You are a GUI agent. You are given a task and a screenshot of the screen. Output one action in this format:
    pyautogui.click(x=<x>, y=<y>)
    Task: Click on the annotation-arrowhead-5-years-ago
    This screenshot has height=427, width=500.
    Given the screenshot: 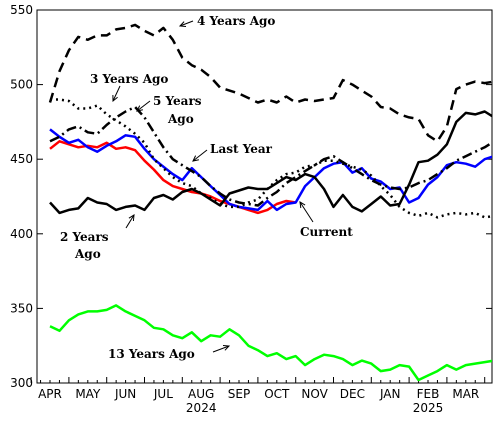 What is the action you would take?
    pyautogui.click(x=139, y=108)
    